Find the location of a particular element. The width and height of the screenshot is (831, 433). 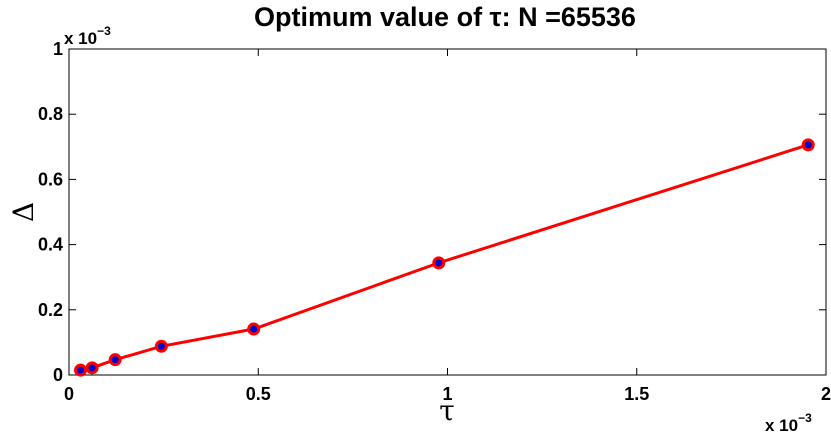

y-axis-label: Δ is located at coordinates (23, 212).